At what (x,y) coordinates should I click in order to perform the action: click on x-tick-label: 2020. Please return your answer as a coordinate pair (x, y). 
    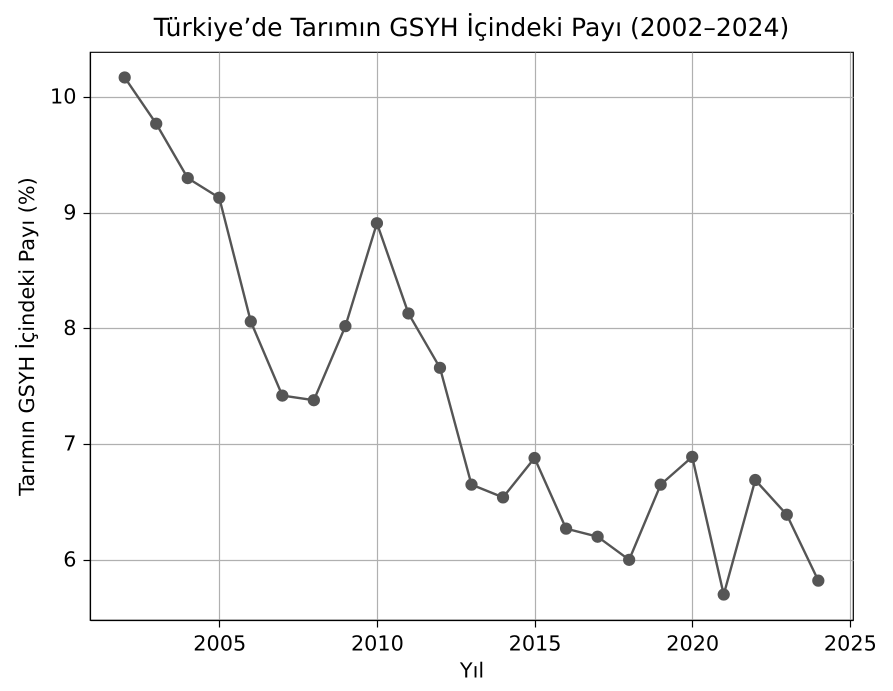
    Looking at the image, I should click on (693, 644).